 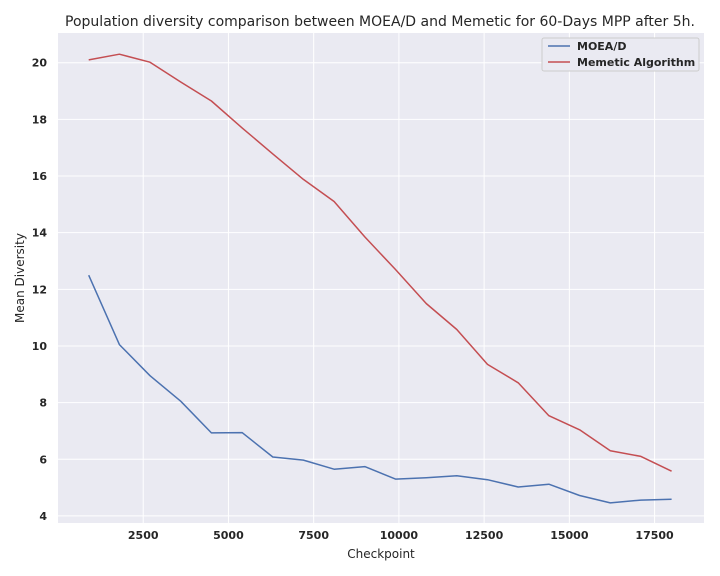 I want to click on legend-box, so click(x=620, y=54).